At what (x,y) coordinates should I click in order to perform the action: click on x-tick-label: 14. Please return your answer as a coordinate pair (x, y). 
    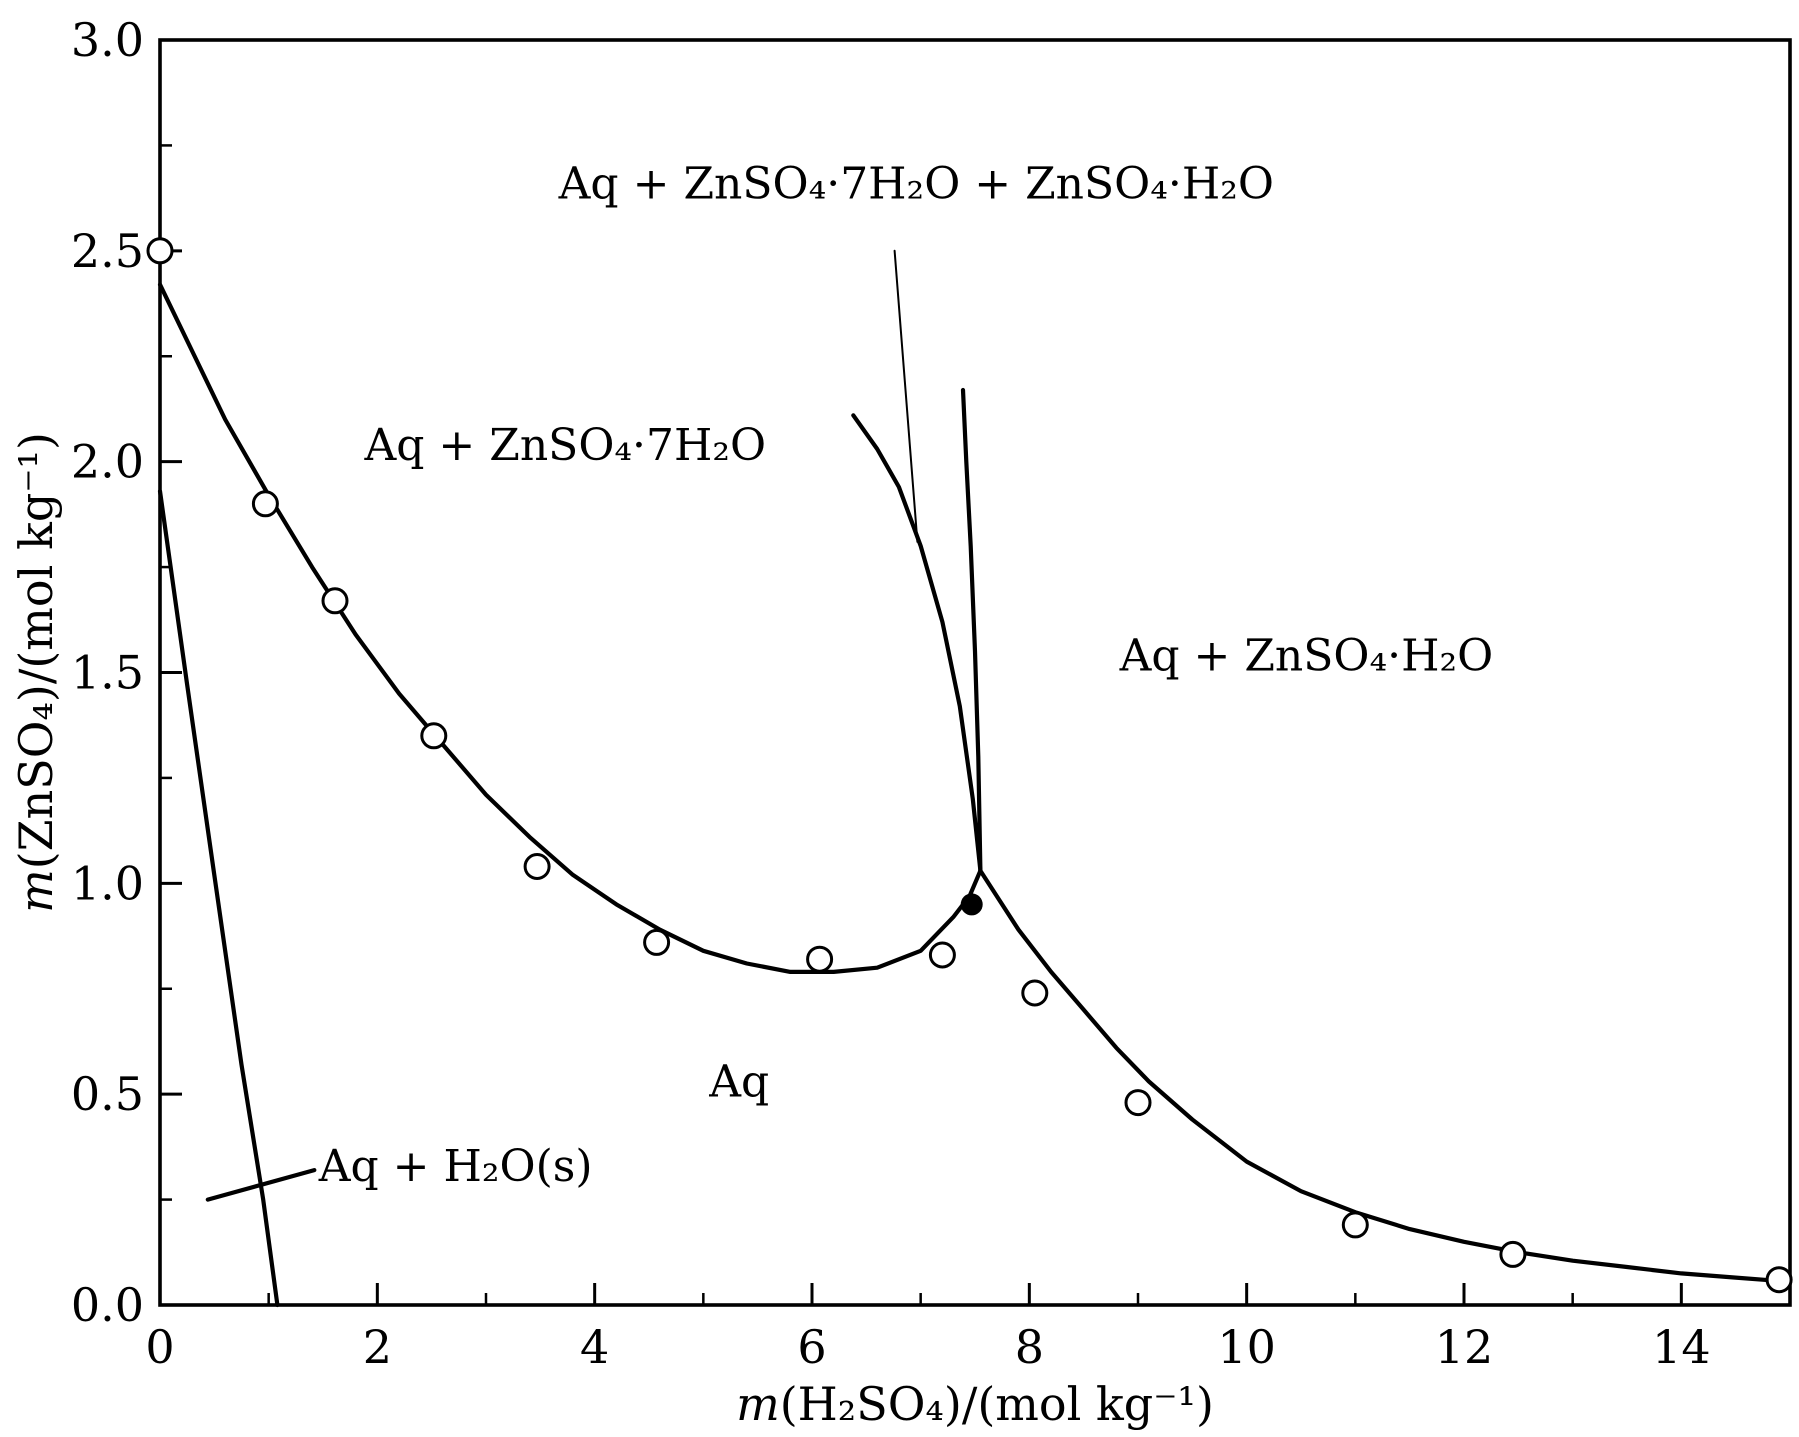
    Looking at the image, I should click on (1681, 1347).